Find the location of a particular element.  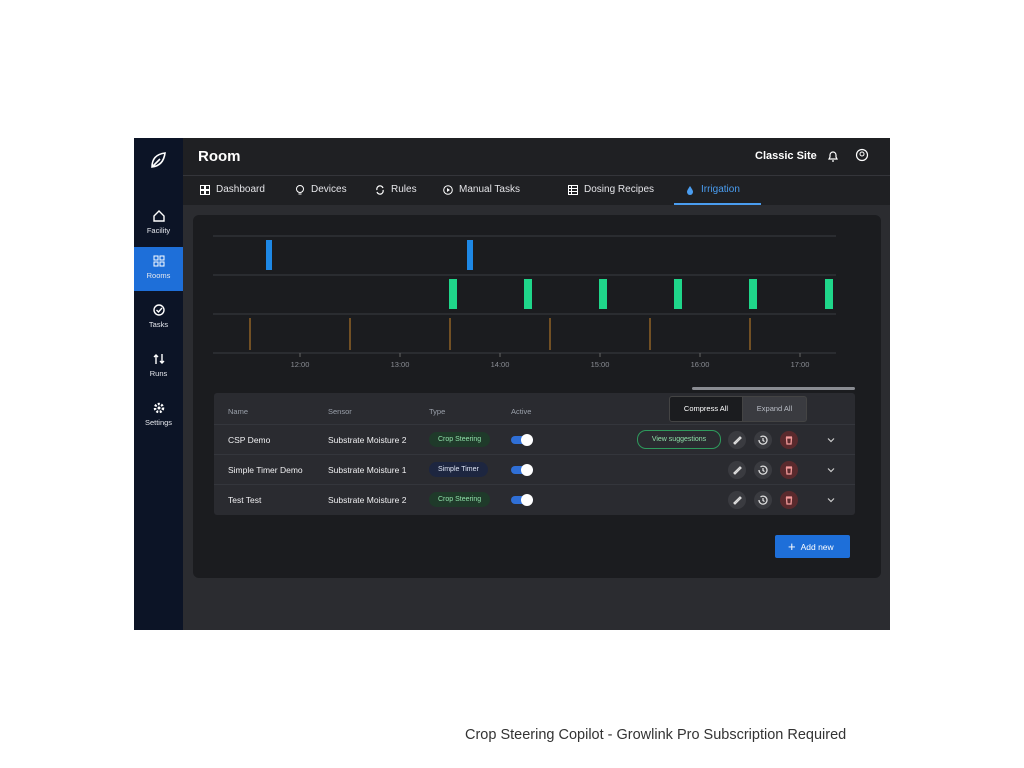

plus-icon: + is located at coordinates (792, 546).